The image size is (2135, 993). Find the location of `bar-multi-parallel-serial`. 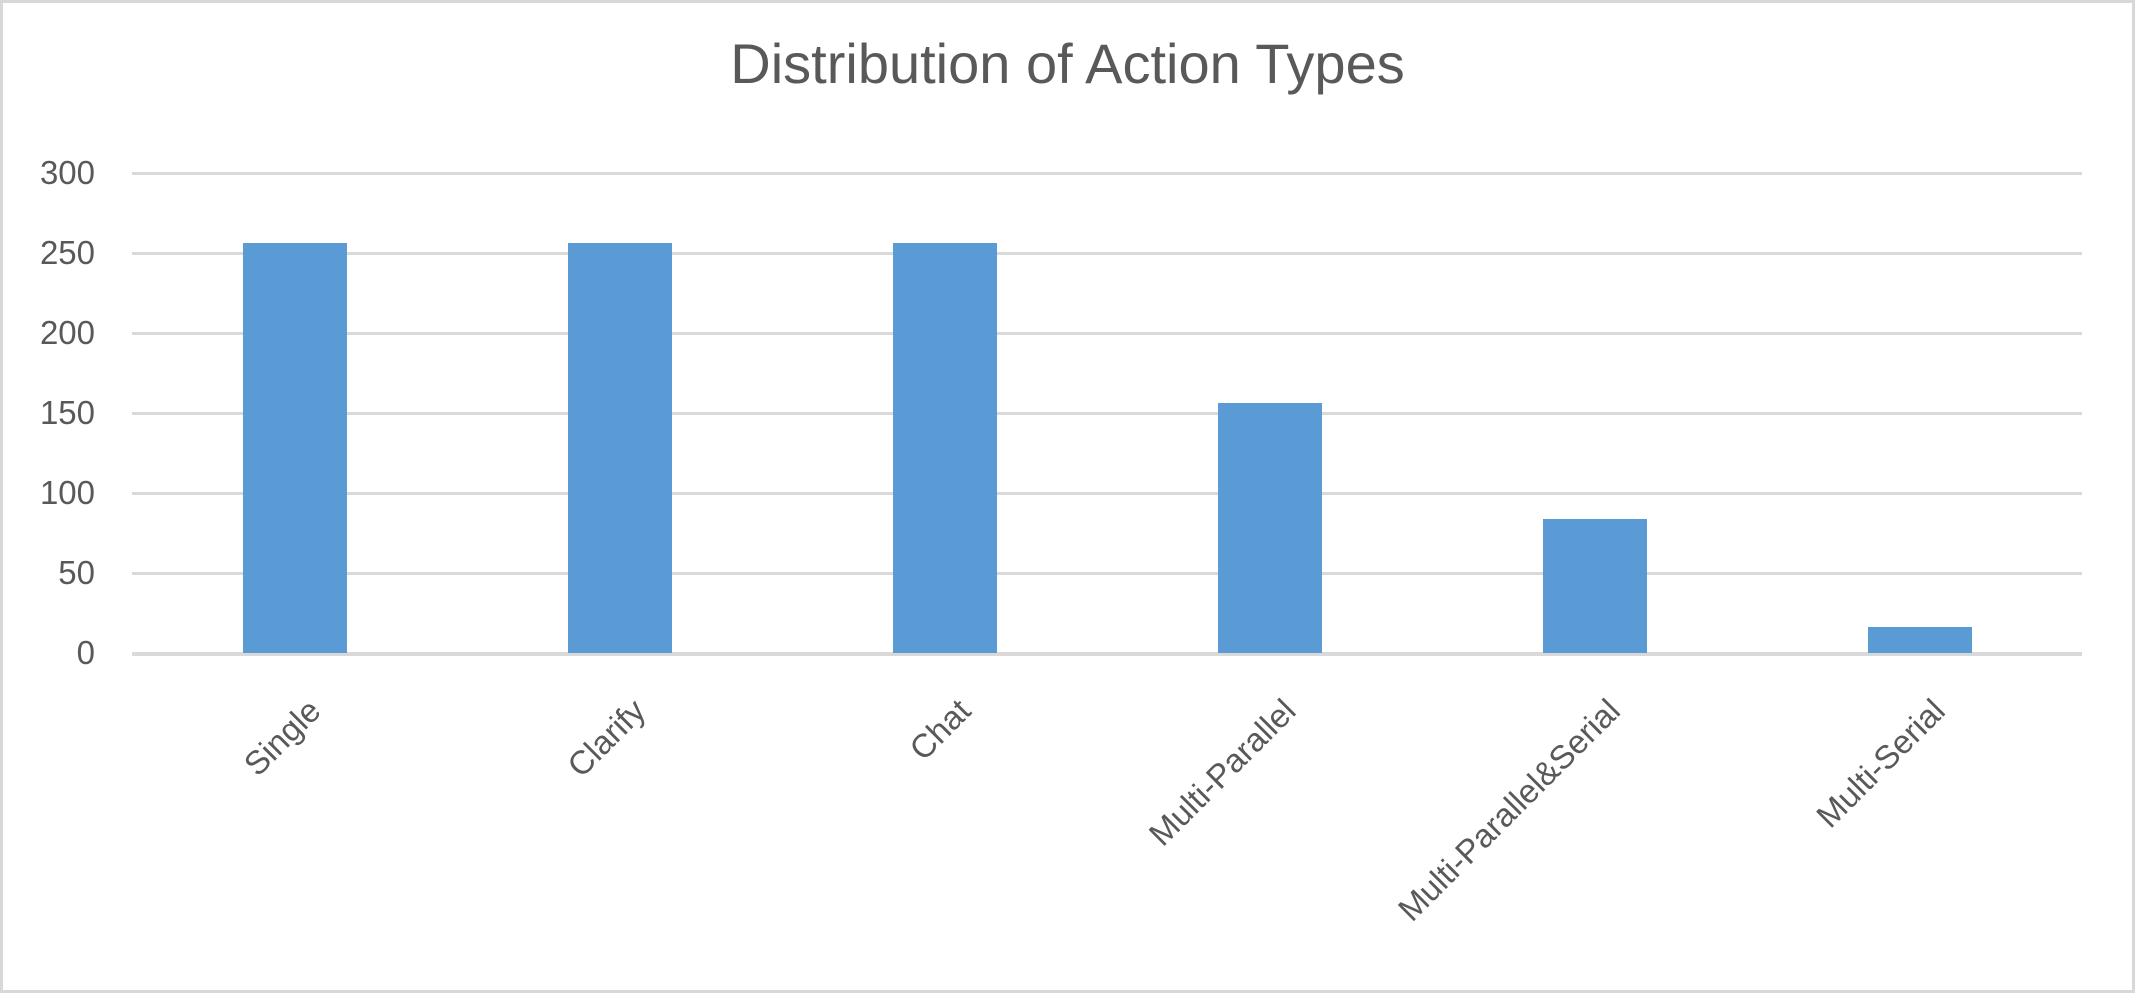

bar-multi-parallel-serial is located at coordinates (1594, 585).